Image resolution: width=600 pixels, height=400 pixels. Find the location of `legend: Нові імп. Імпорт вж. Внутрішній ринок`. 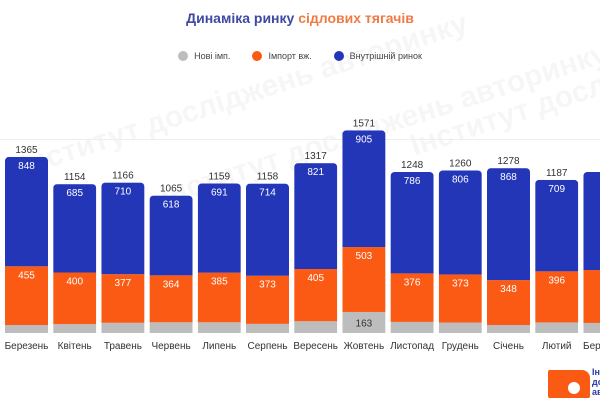

legend: Нові імп. Імпорт вж. Внутрішній ринок is located at coordinates (300, 56).